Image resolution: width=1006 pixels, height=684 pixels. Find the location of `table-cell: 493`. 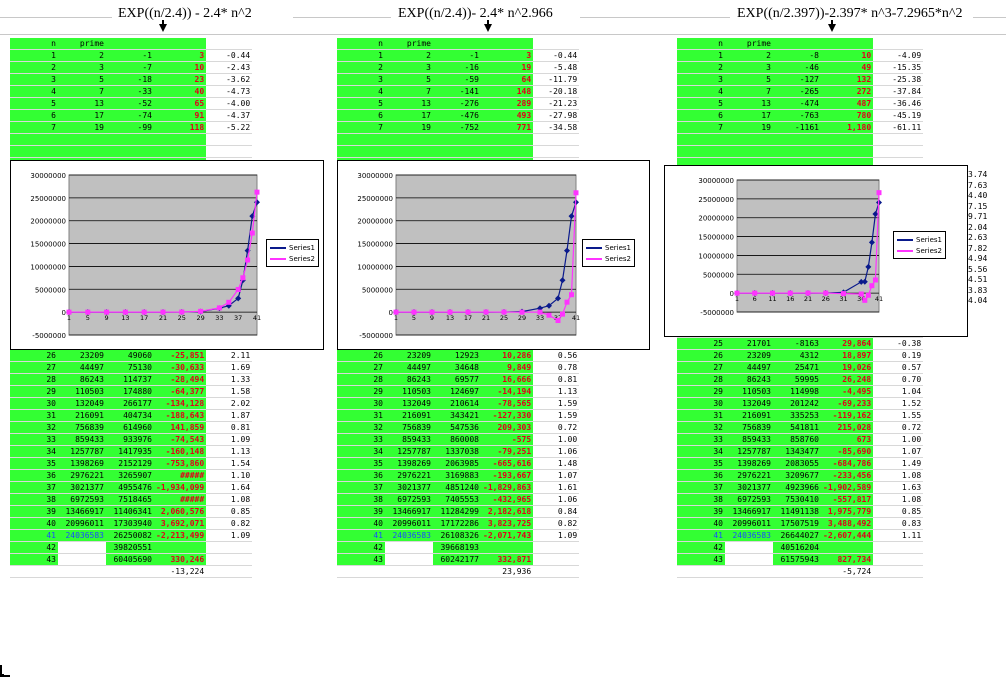

table-cell: 493 is located at coordinates (507, 115).